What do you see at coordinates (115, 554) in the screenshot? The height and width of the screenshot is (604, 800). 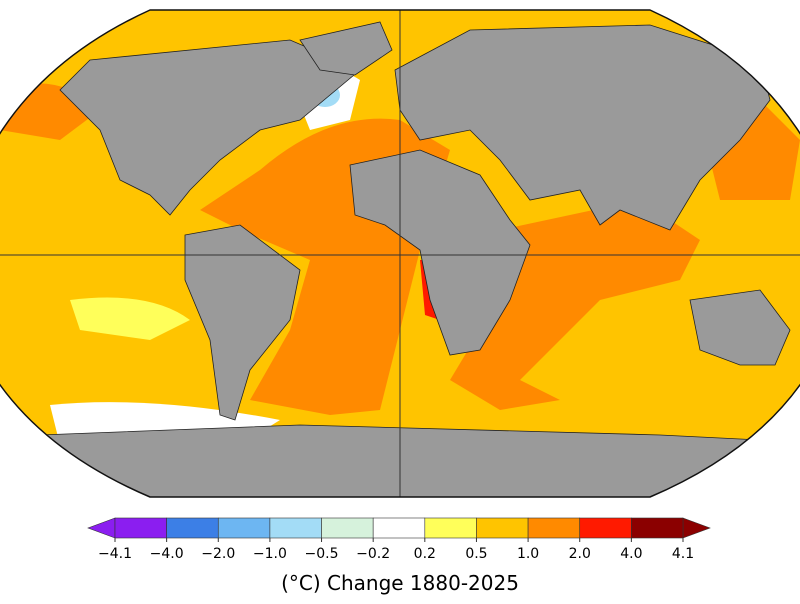 I see `colorbar-label: −4.1` at bounding box center [115, 554].